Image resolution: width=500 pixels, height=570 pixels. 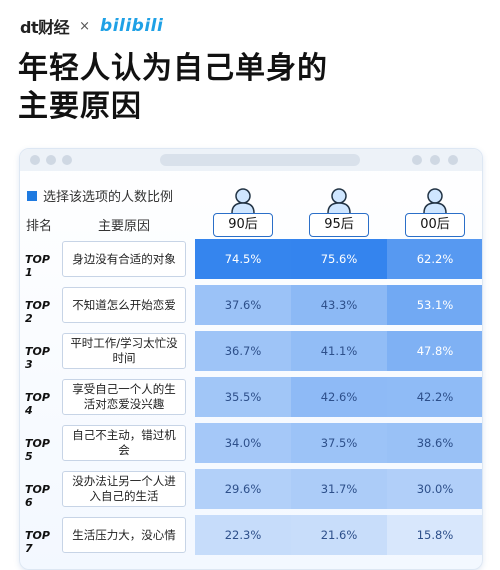 What do you see at coordinates (37, 358) in the screenshot?
I see `rank-label: TOP 3` at bounding box center [37, 358].